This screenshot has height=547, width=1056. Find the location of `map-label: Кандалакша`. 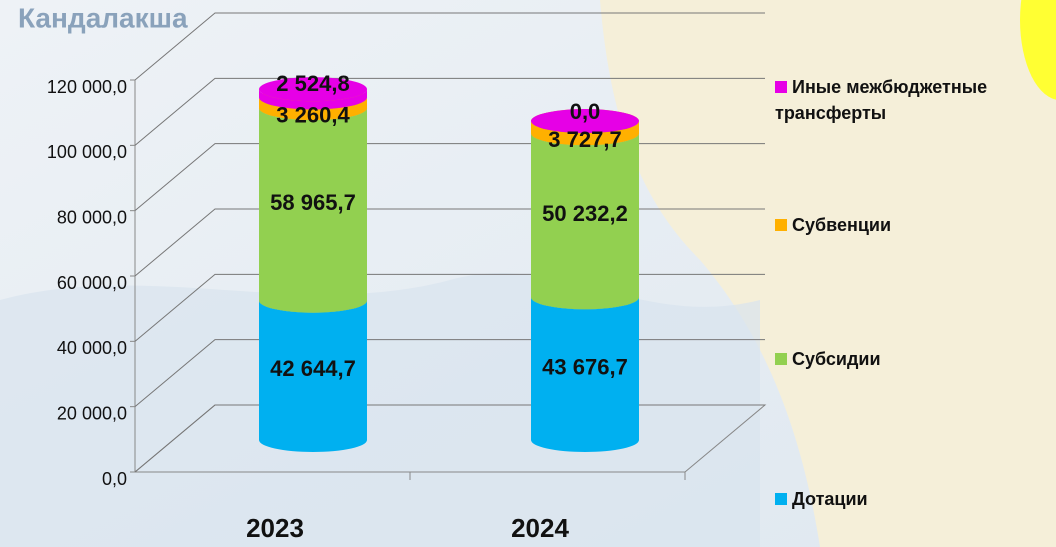

map-label: Кандалакша is located at coordinates (103, 17).